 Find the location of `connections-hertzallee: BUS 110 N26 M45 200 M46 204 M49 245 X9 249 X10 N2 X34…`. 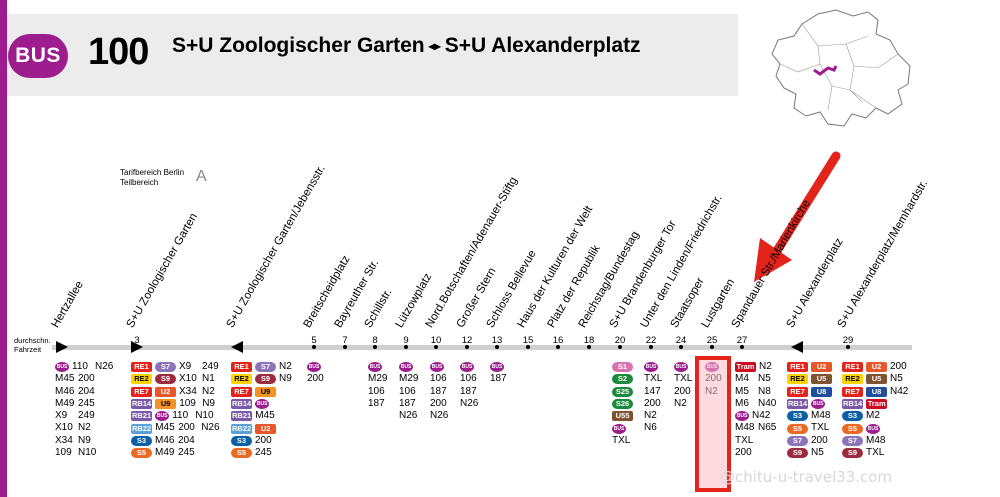

connections-hertzallee: BUS 110 N26 M45 200 M46 204 M49 245 X9 249 X10 N2 X34… is located at coordinates (85, 410).